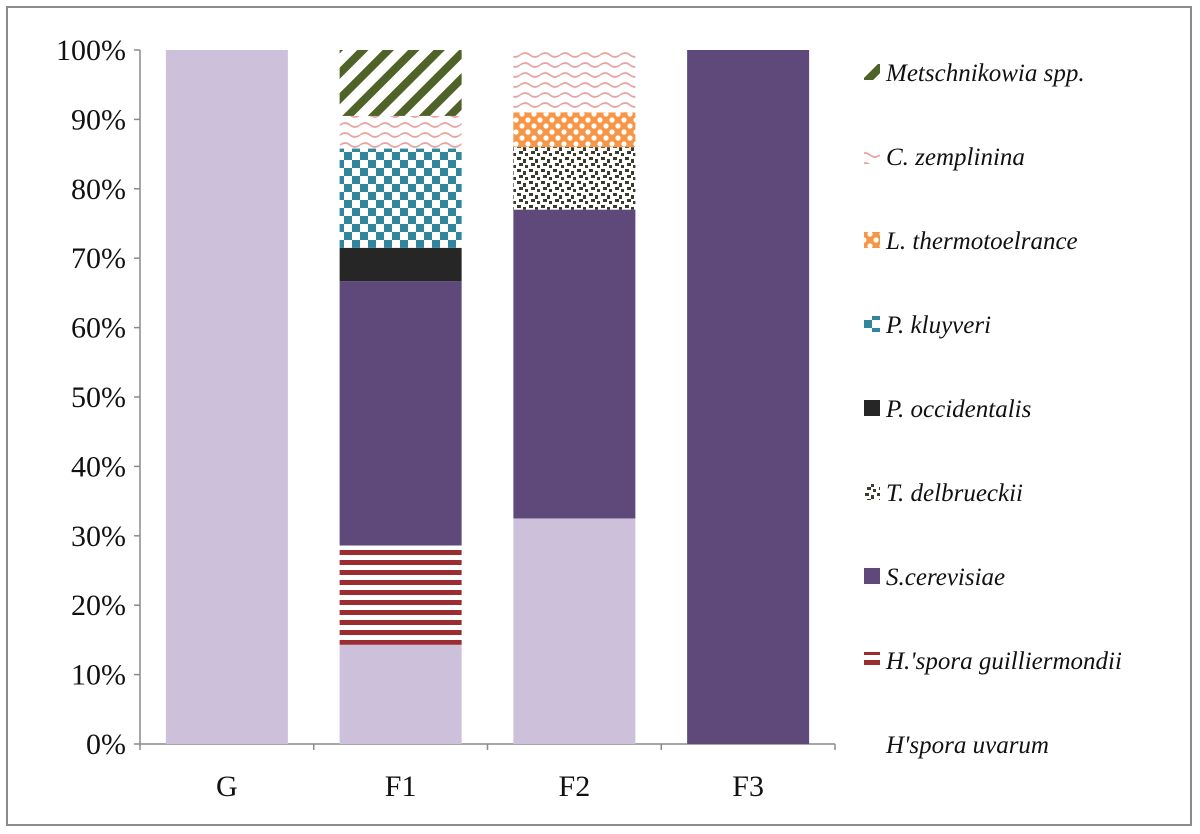 This screenshot has width=1200, height=834. What do you see at coordinates (226, 397) in the screenshot?
I see `bar-segment: H'spora uvarum G: 100%` at bounding box center [226, 397].